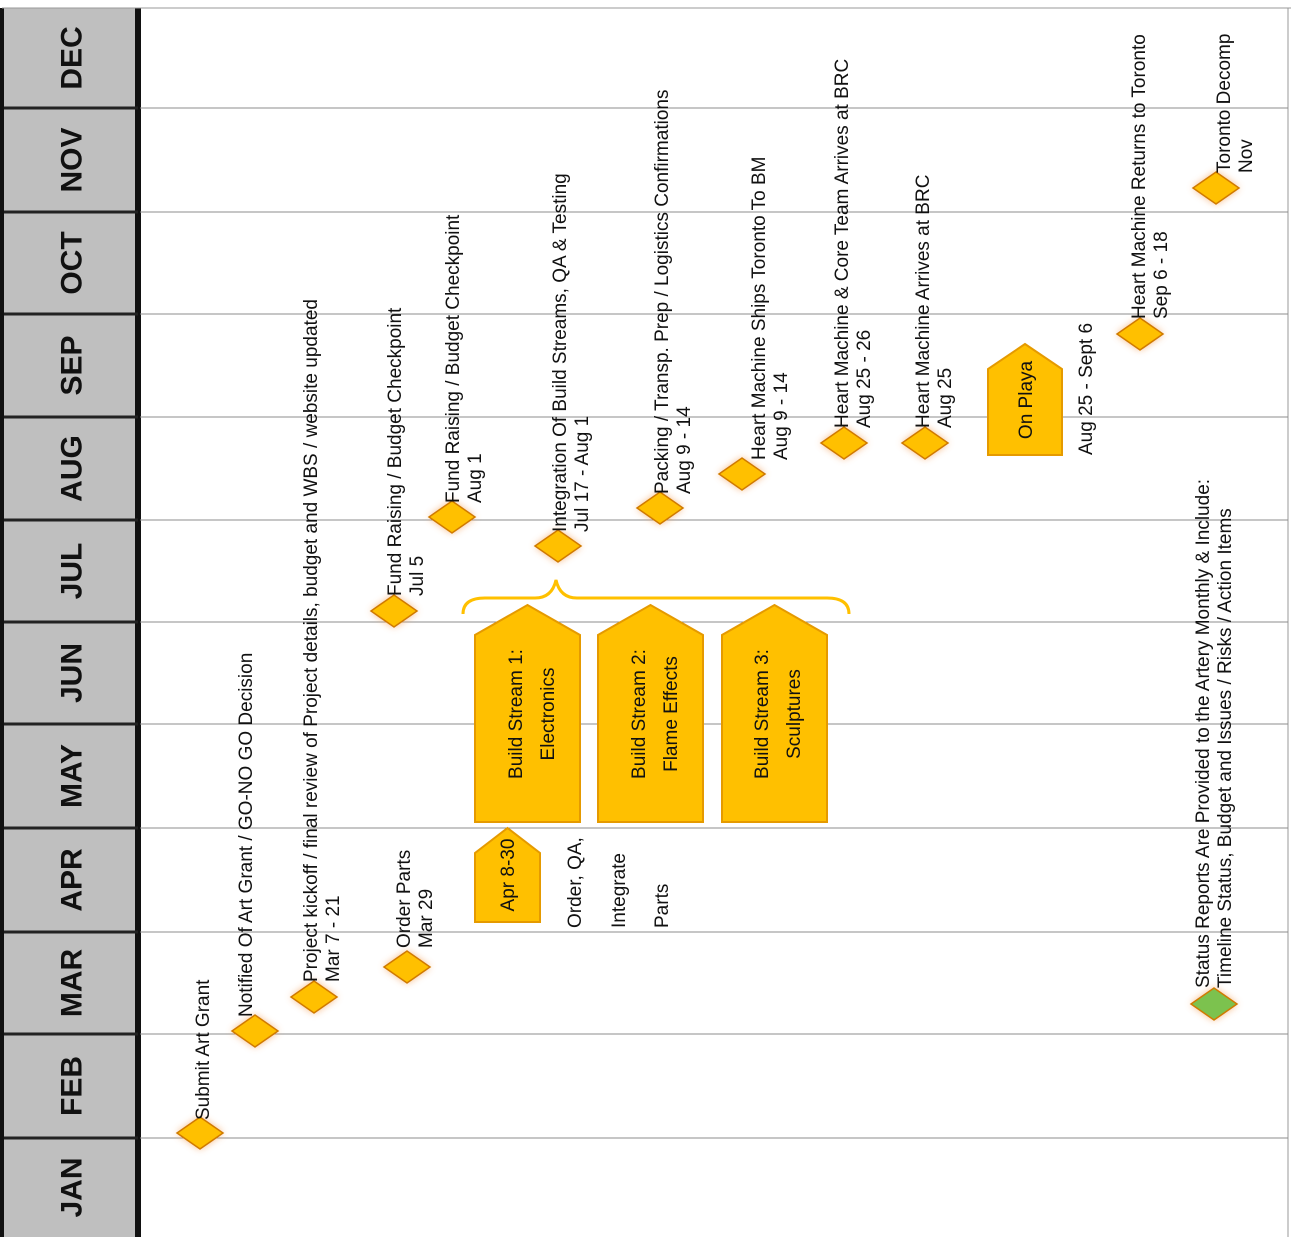 Image resolution: width=1291 pixels, height=1237 pixels. What do you see at coordinates (794, 714) in the screenshot?
I see `build-stream-3-label-2: Sculptures` at bounding box center [794, 714].